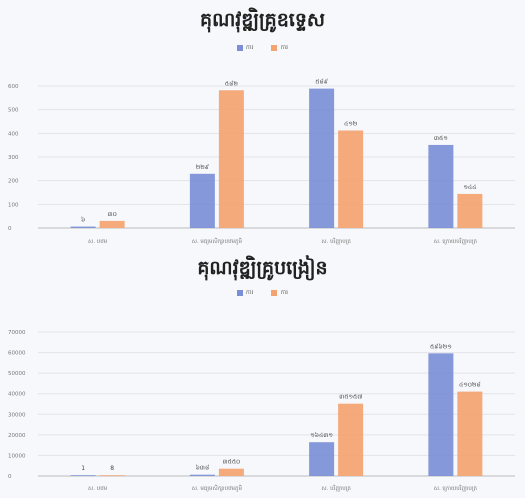  What do you see at coordinates (111, 214) in the screenshot?
I see `data-label: ៣០` at bounding box center [111, 214].